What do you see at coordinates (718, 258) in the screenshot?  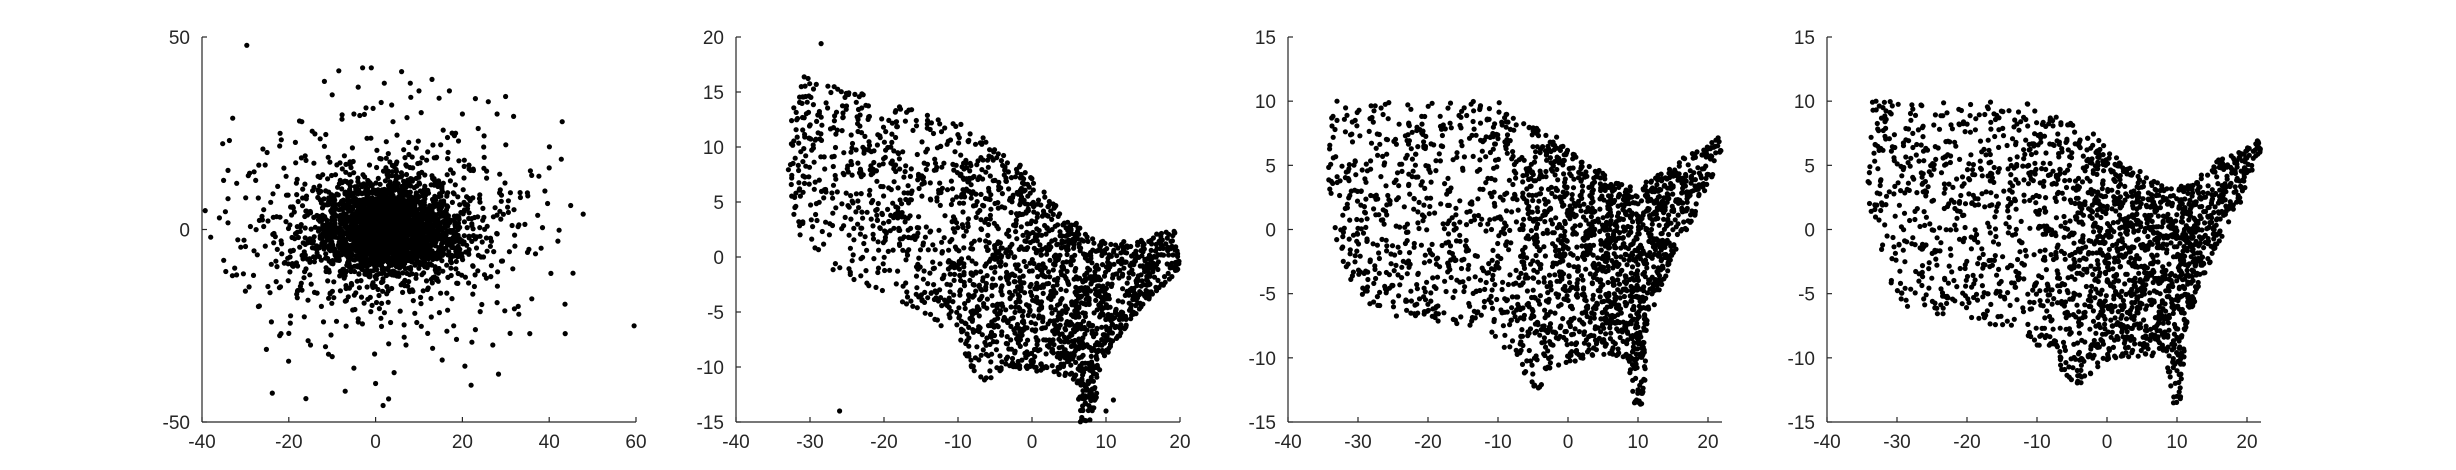 I see `y-tick-label: 0` at bounding box center [718, 258].